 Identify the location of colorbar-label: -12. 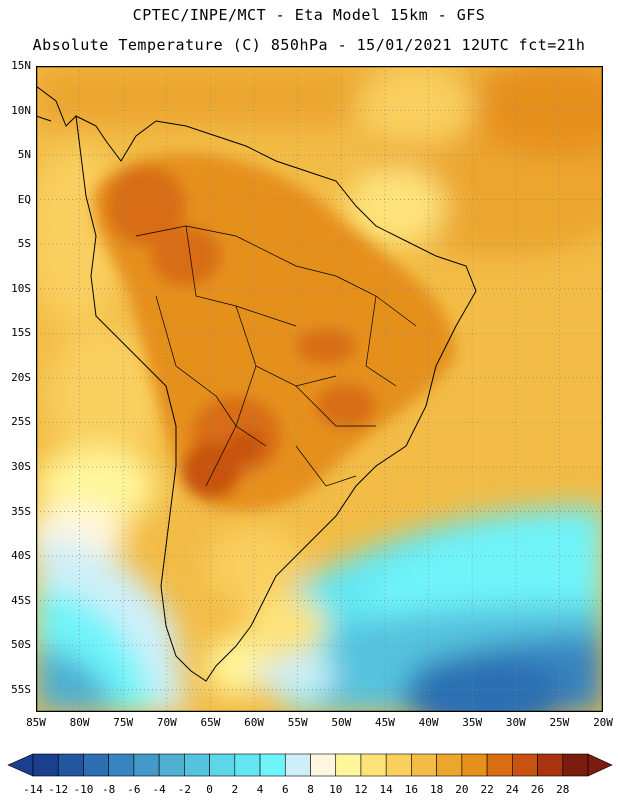
(58, 789).